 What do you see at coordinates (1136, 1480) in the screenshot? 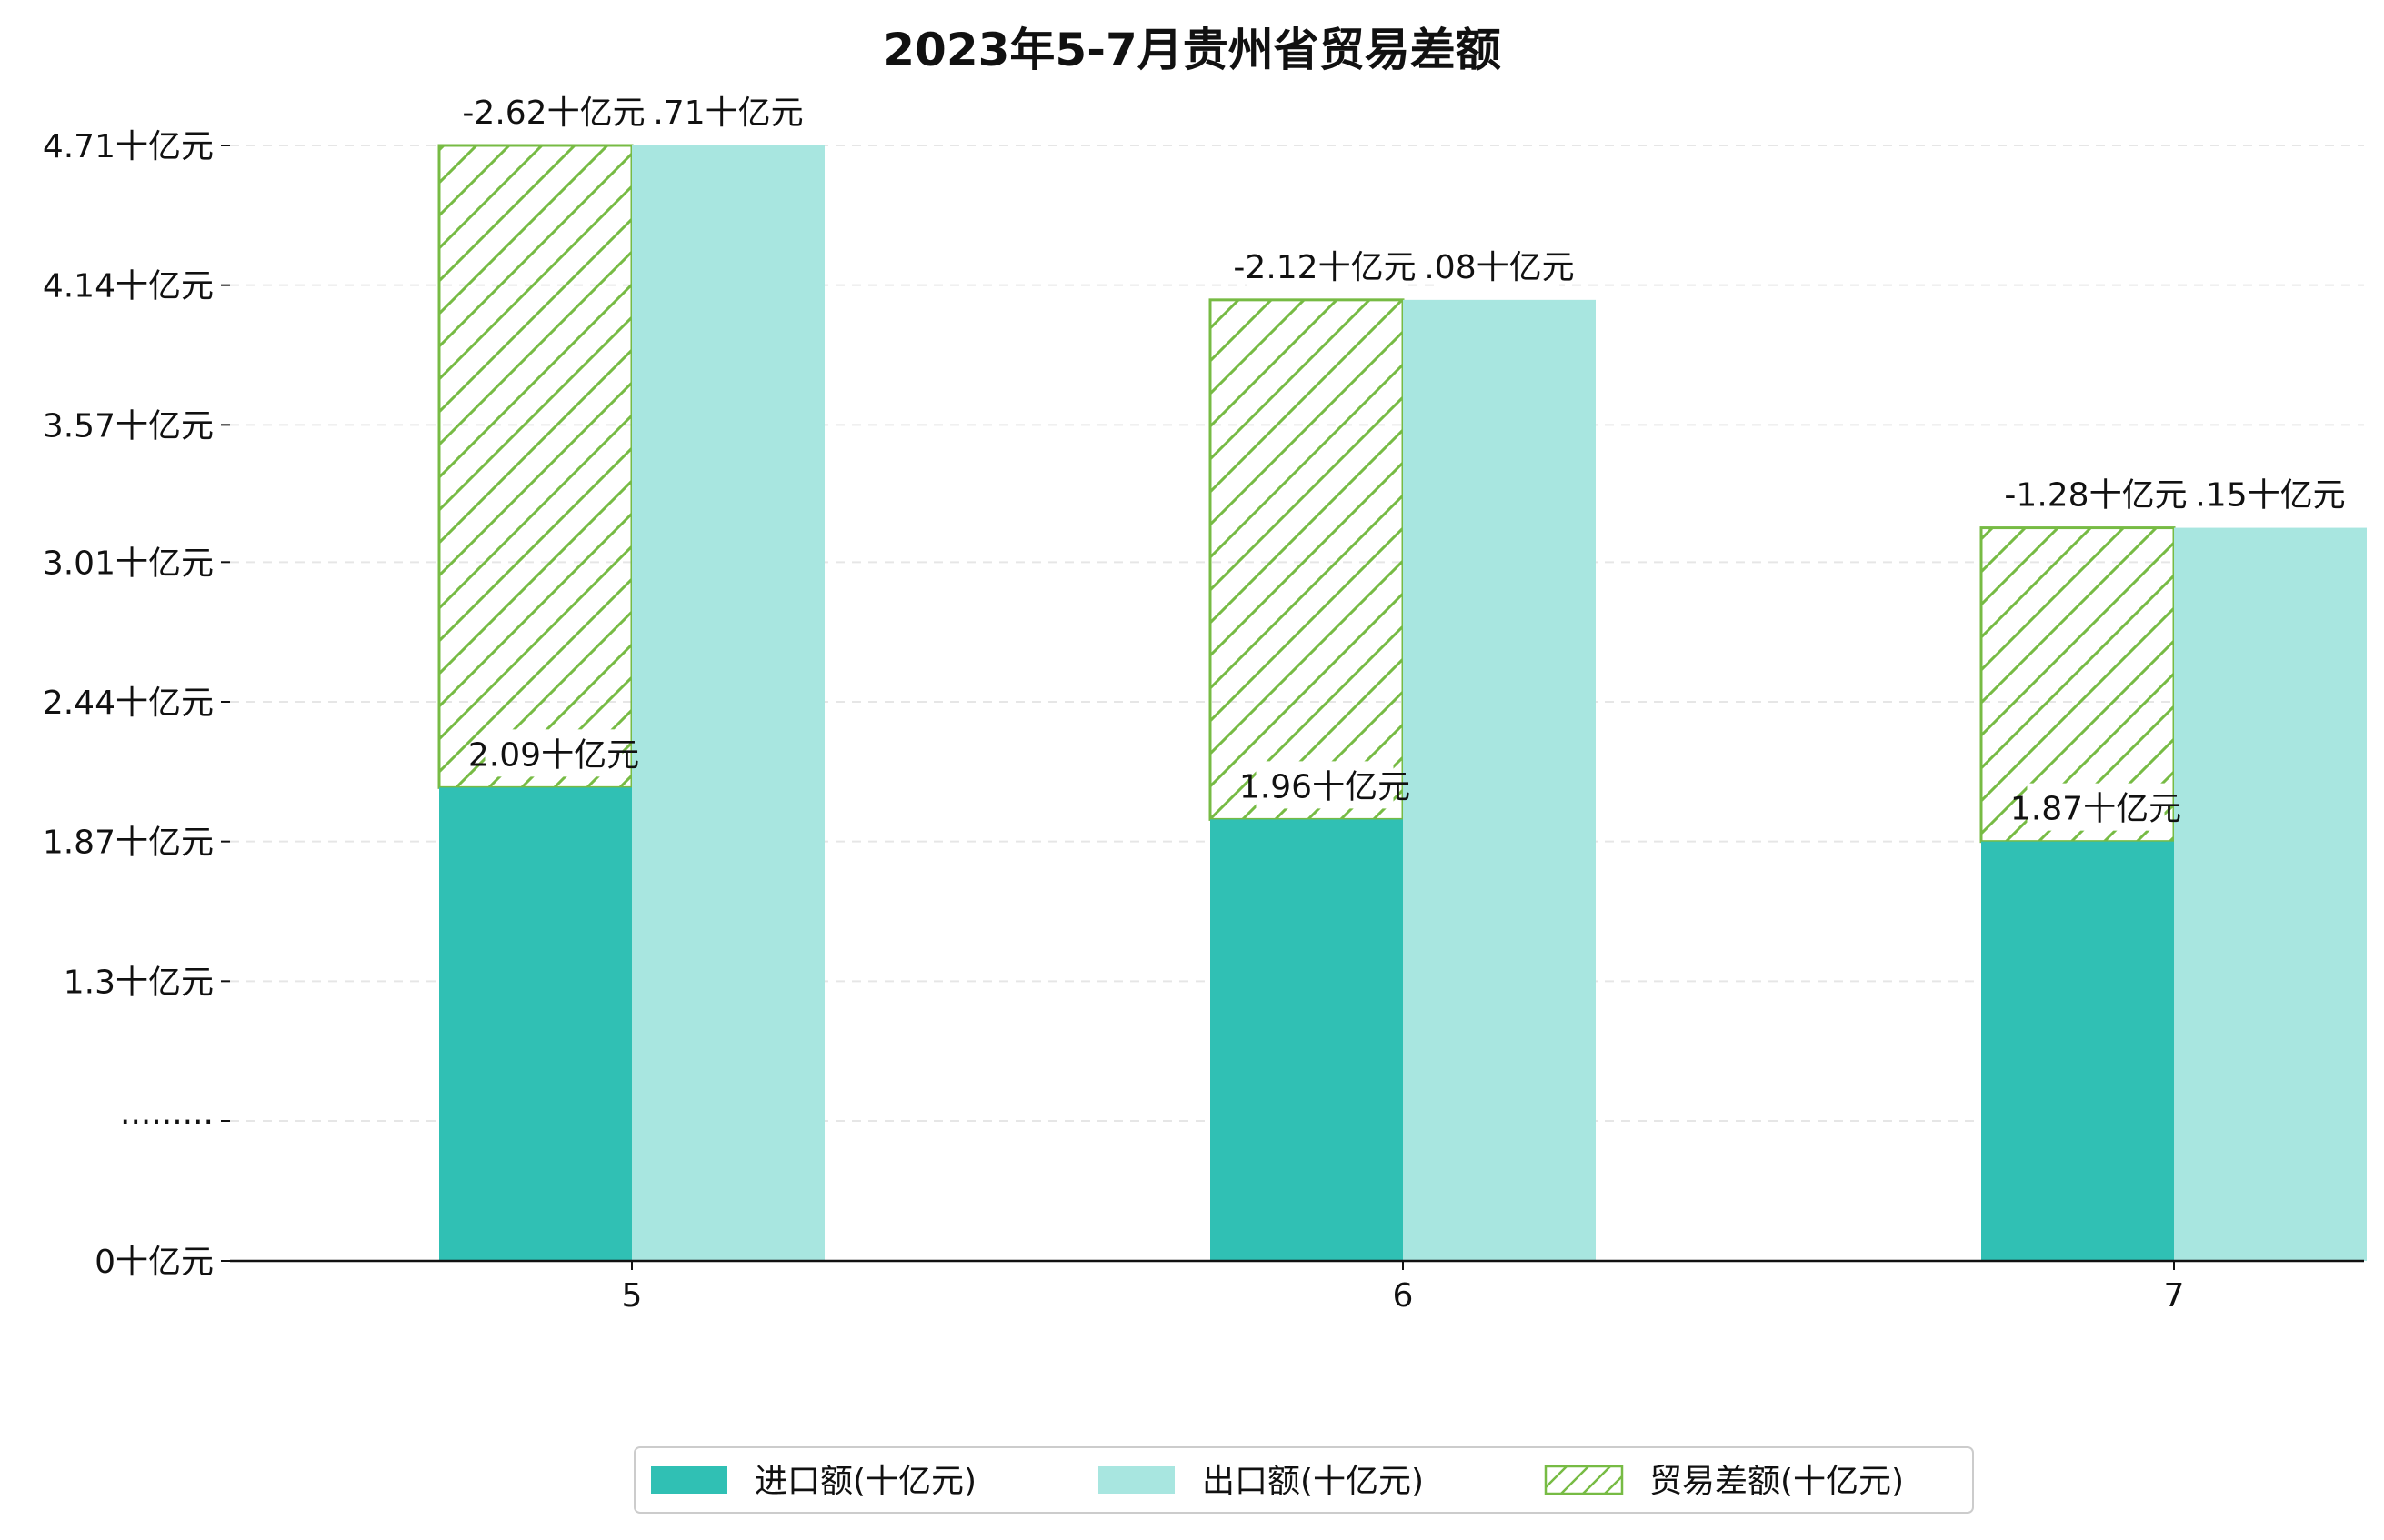
I see `legend-export-swatch` at bounding box center [1136, 1480].